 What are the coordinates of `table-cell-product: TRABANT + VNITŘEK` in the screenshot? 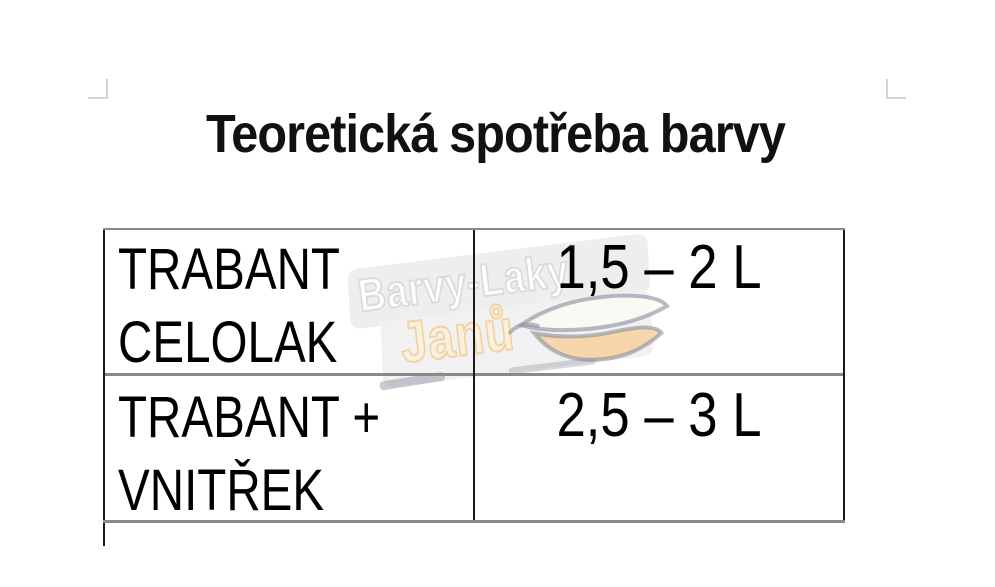 It's located at (249, 454).